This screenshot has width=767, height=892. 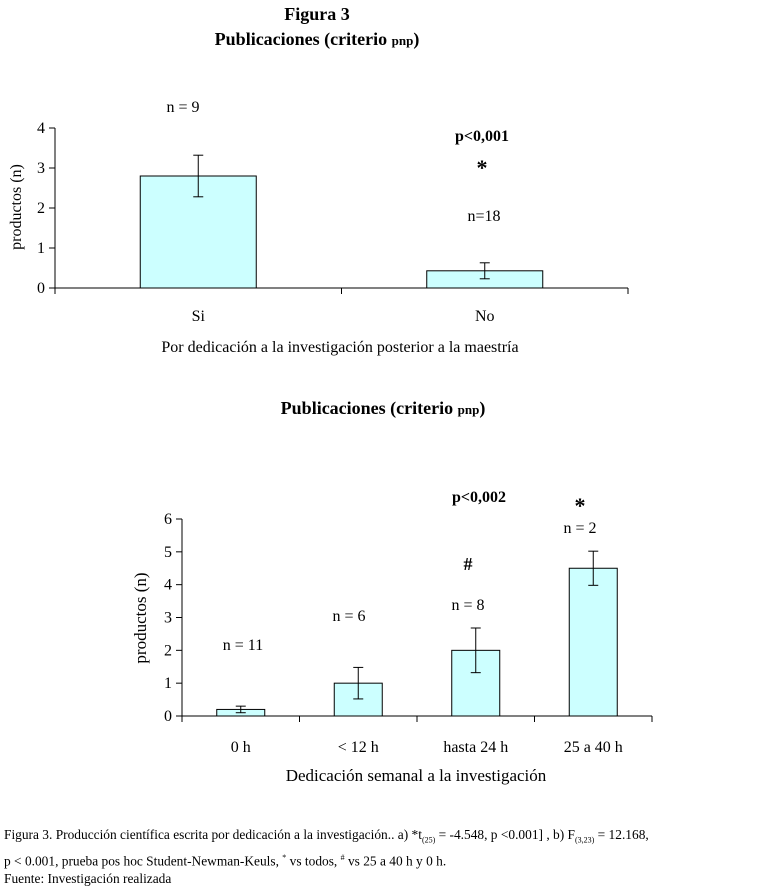 I want to click on chart-2-title-end: ), so click(x=482, y=408).